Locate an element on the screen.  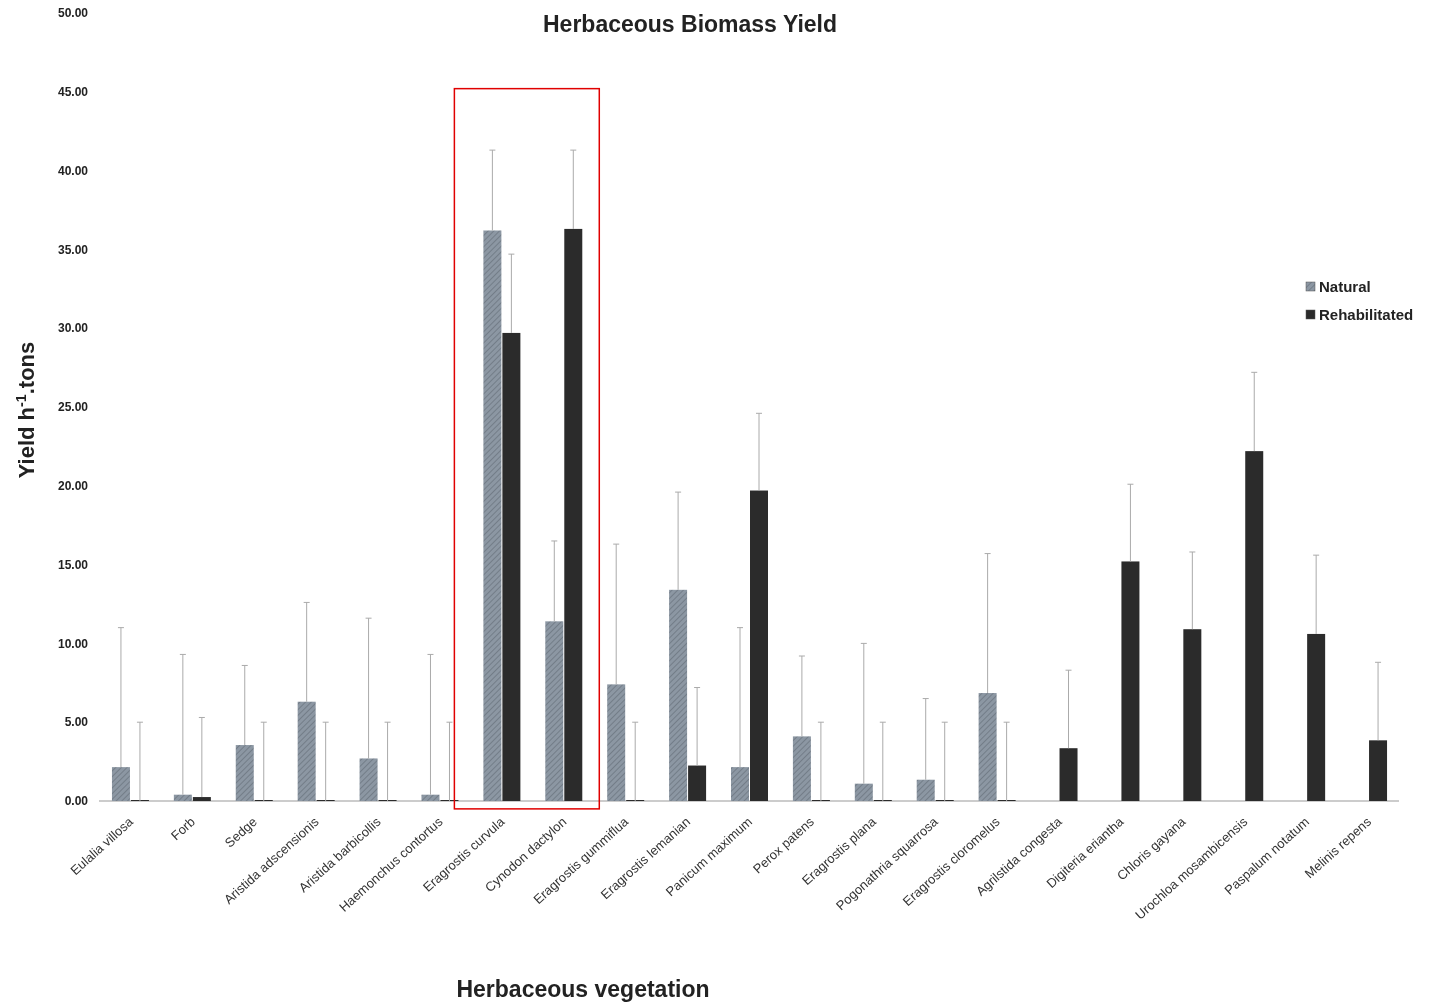
y-tick-label: 20.00 is located at coordinates (73, 486).